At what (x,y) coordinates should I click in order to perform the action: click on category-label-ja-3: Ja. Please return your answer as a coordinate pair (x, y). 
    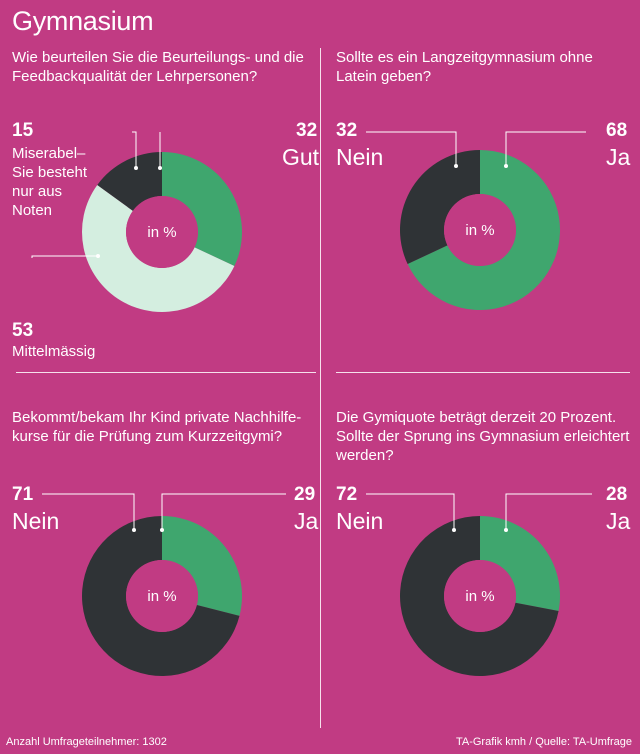
    Looking at the image, I should click on (306, 521).